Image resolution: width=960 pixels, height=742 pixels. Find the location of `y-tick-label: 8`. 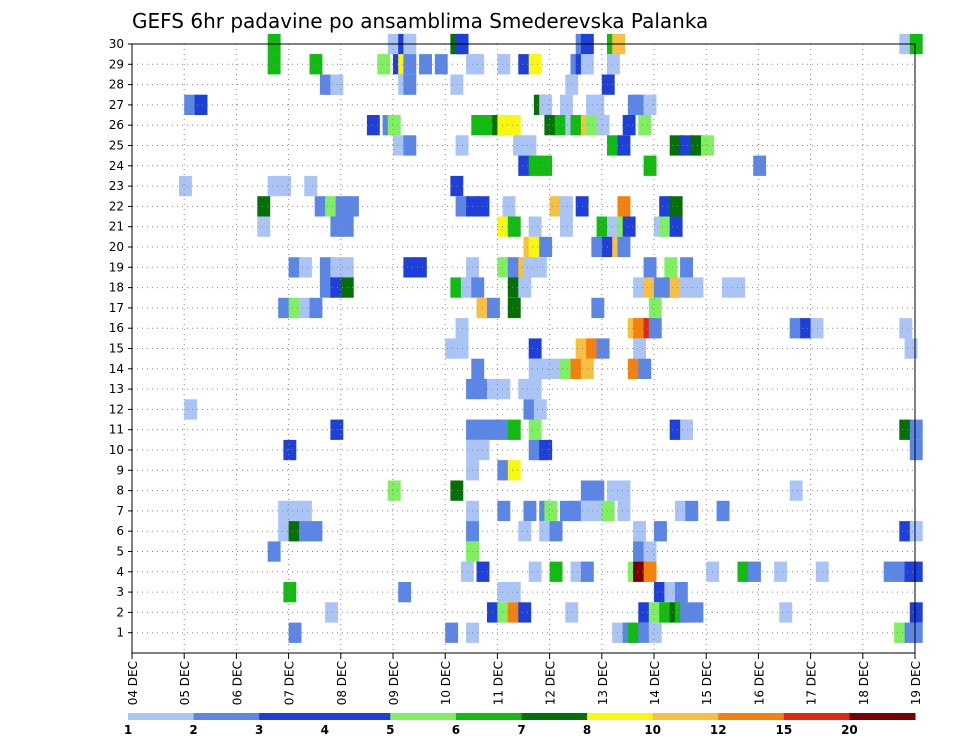

y-tick-label: 8 is located at coordinates (120, 491).